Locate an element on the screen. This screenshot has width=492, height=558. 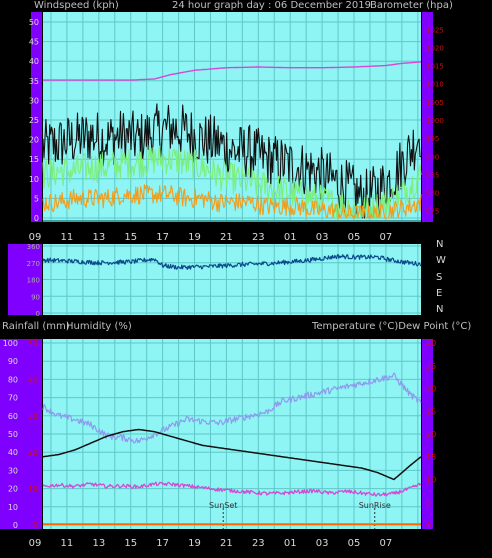
temperature-x-tick-label: 01 is located at coordinates (290, 543).